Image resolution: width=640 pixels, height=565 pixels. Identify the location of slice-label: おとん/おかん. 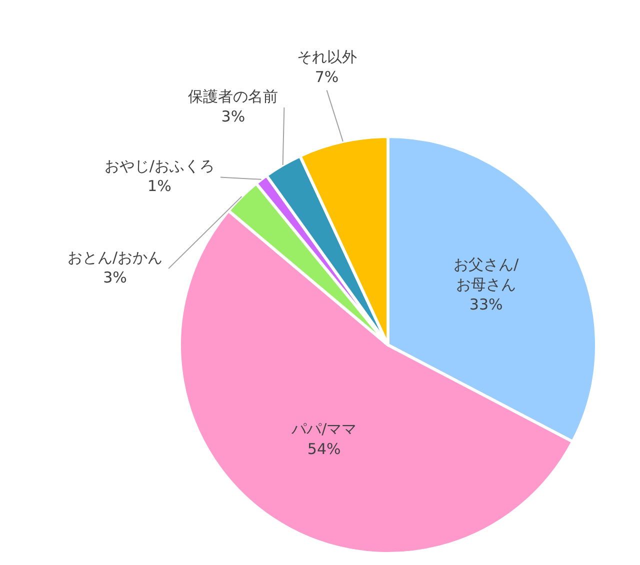
(115, 257).